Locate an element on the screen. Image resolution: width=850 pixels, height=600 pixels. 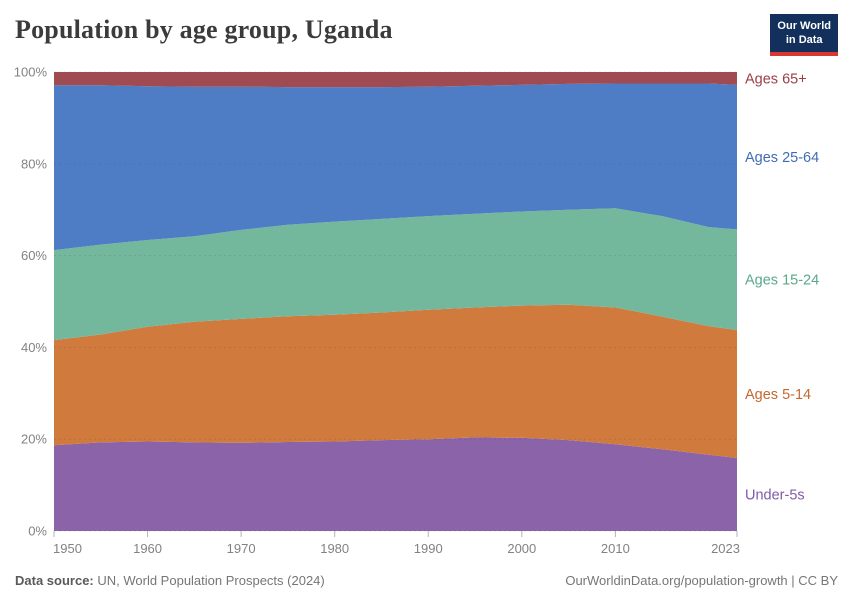
x-axis-label-2010: 2010 is located at coordinates (615, 548).